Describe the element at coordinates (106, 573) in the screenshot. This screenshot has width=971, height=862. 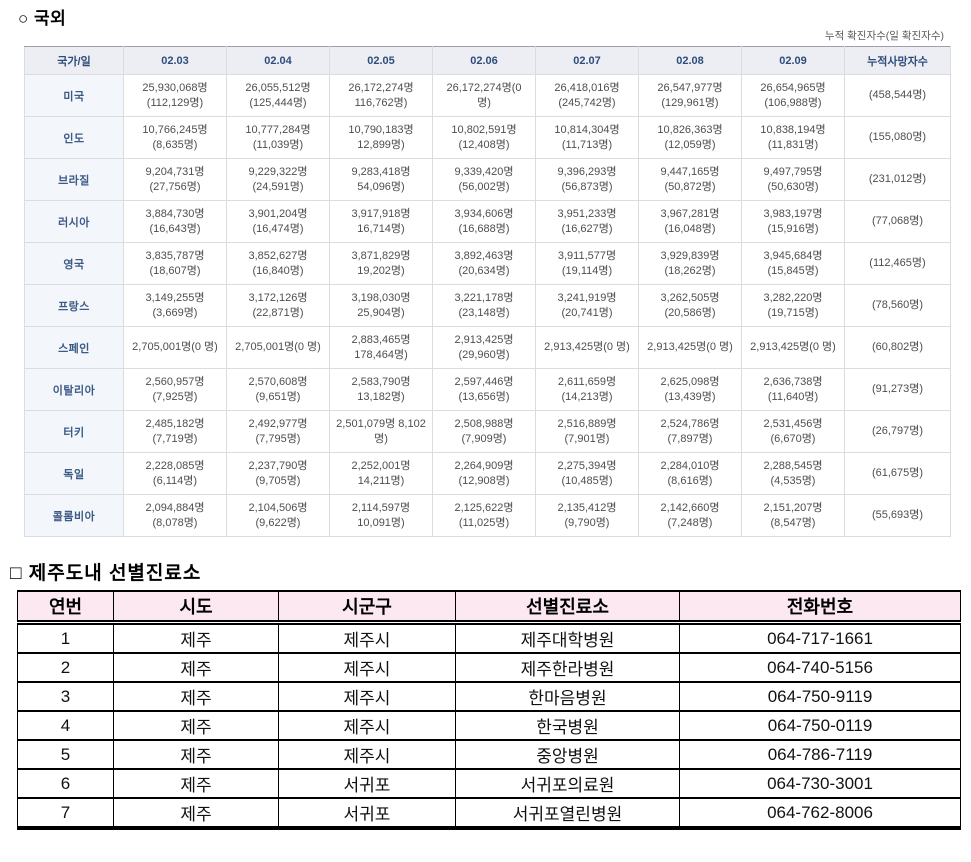
I see `jeju-section-title: □ 제주도내 선별진료소` at that location.